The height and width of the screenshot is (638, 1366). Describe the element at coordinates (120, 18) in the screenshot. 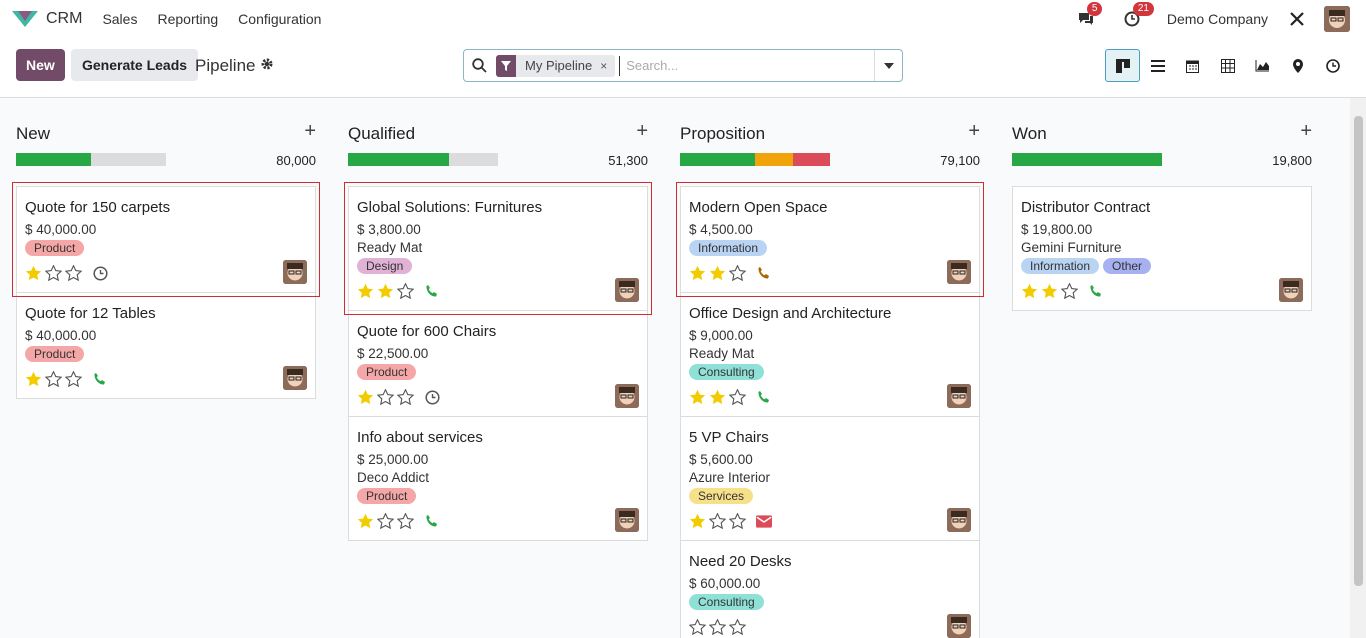

I see `menu-sales: Sales` at that location.